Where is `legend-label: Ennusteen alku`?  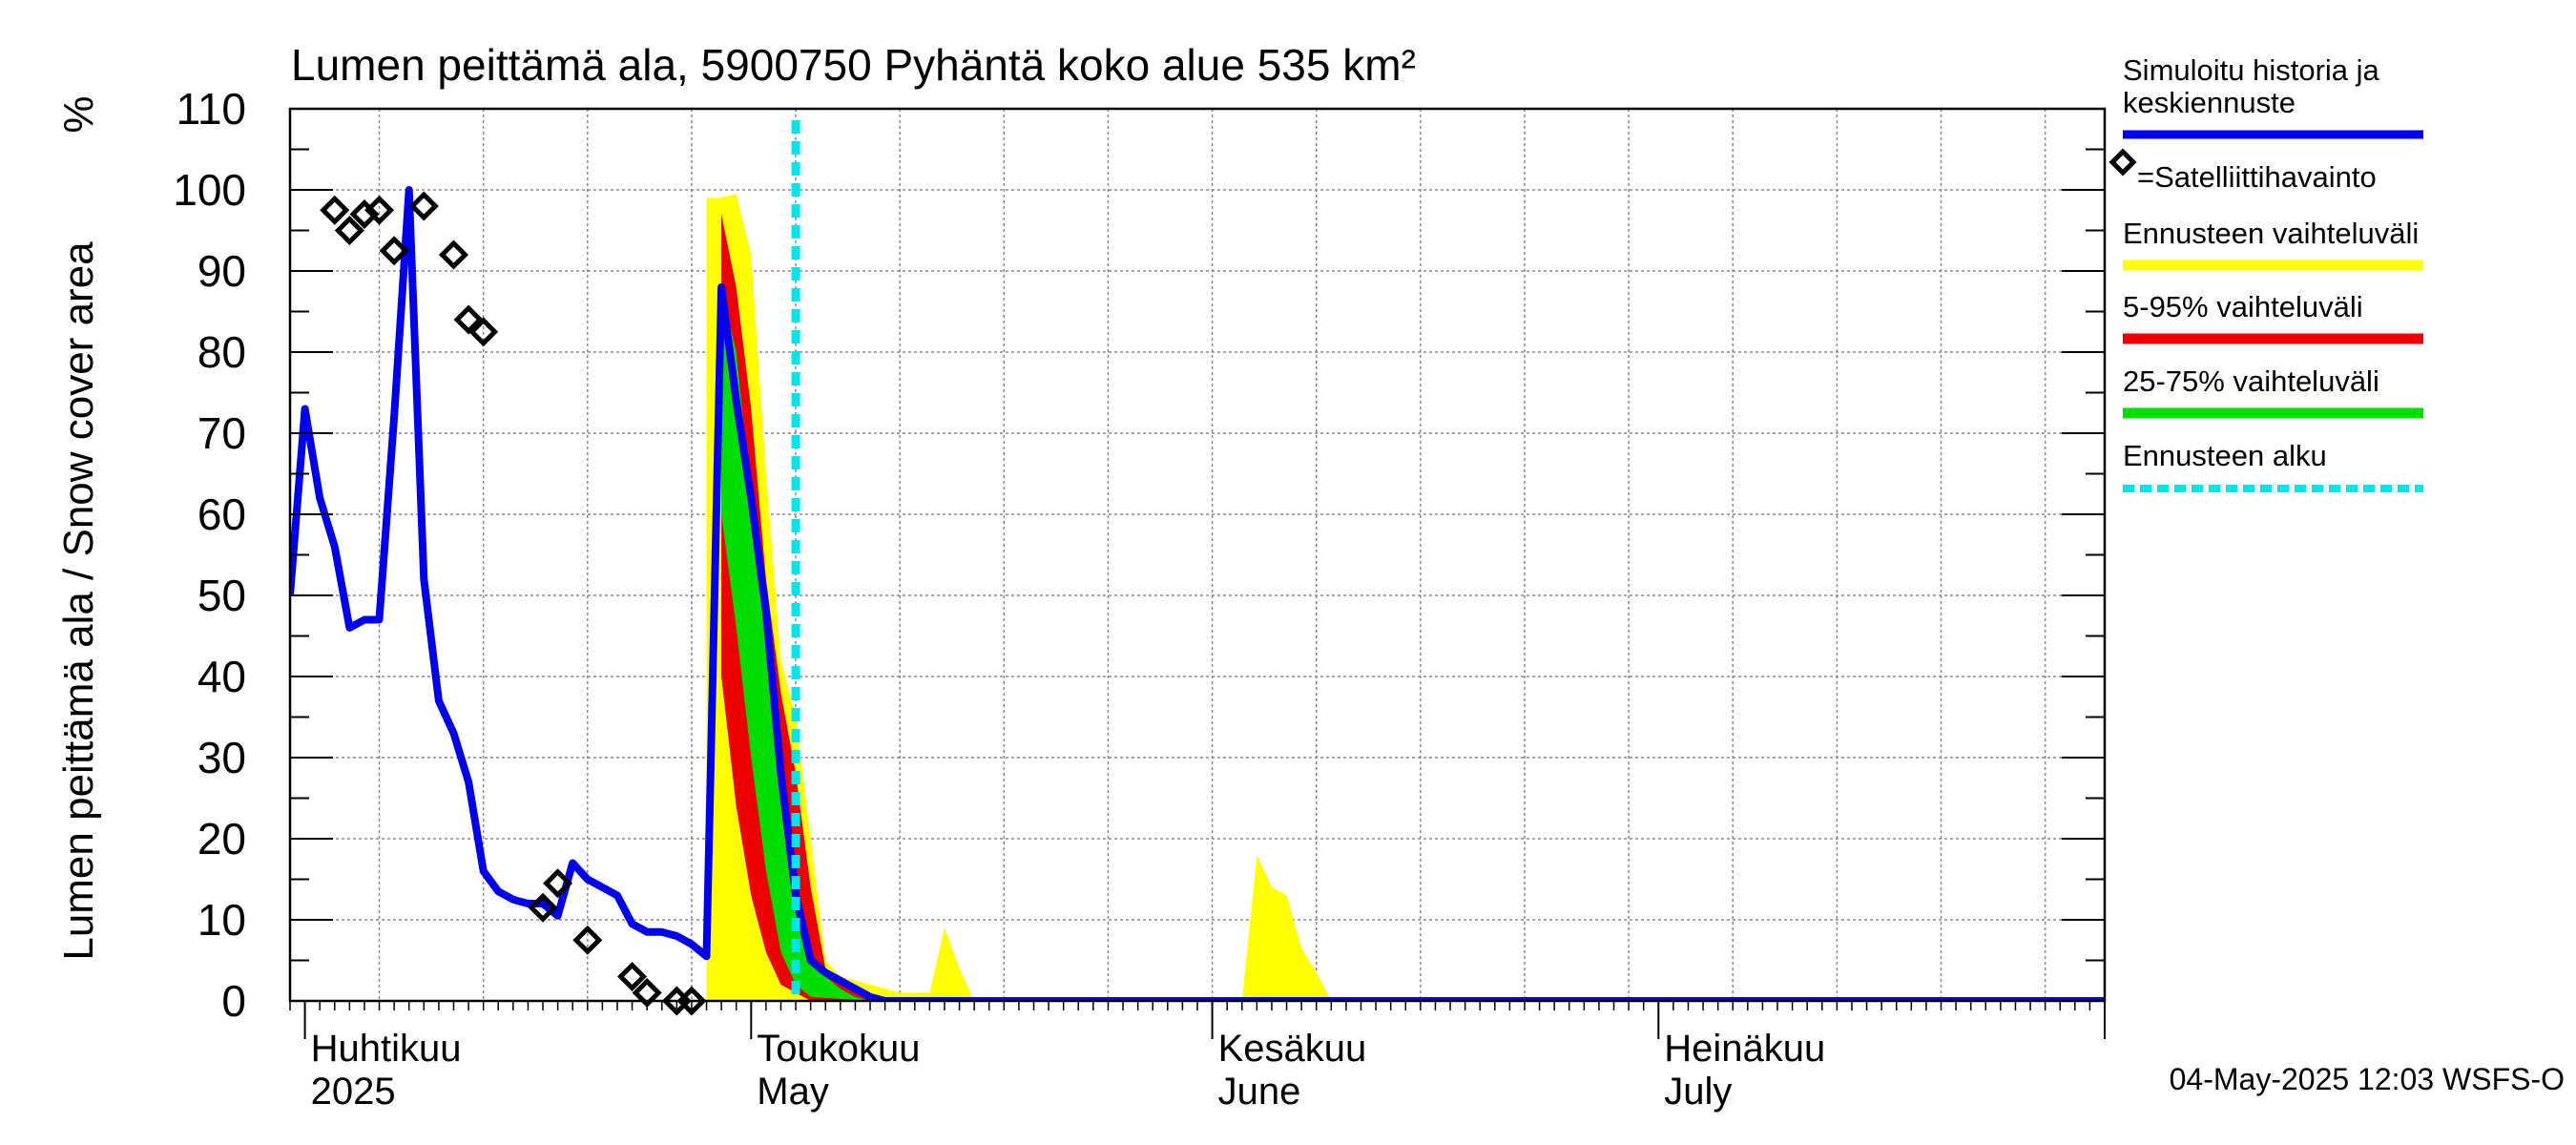 legend-label: Ennusteen alku is located at coordinates (2225, 456).